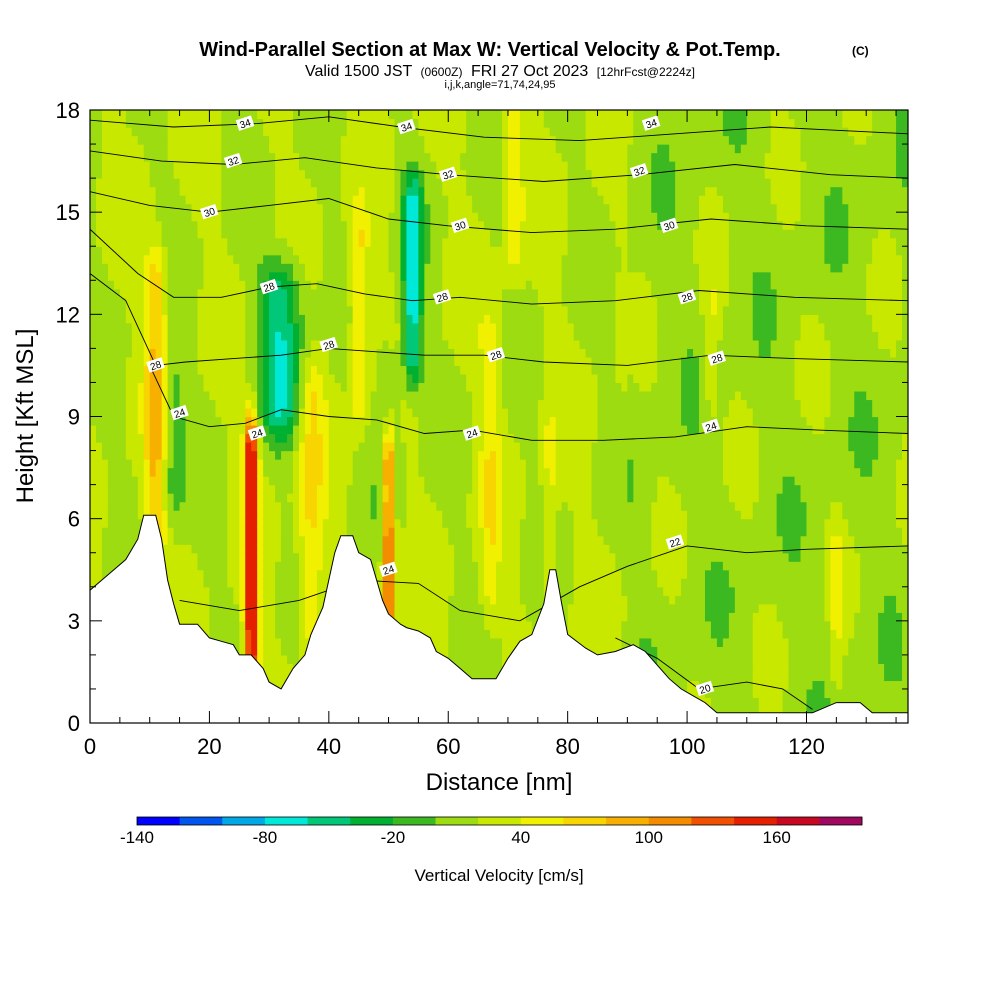 This screenshot has width=1000, height=1000. I want to click on colorbar-tick-label: -80, so click(265, 837).